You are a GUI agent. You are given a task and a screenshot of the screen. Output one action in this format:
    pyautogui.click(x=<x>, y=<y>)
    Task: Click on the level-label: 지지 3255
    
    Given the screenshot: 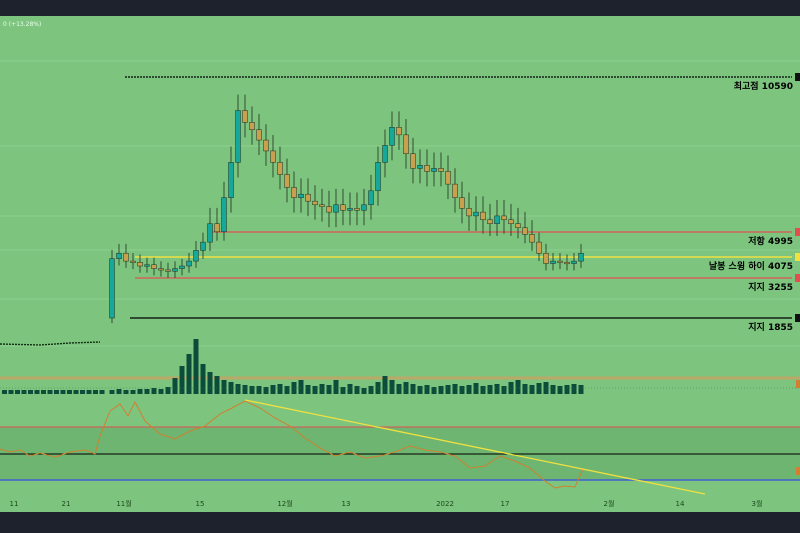 What is the action you would take?
    pyautogui.click(x=770, y=287)
    